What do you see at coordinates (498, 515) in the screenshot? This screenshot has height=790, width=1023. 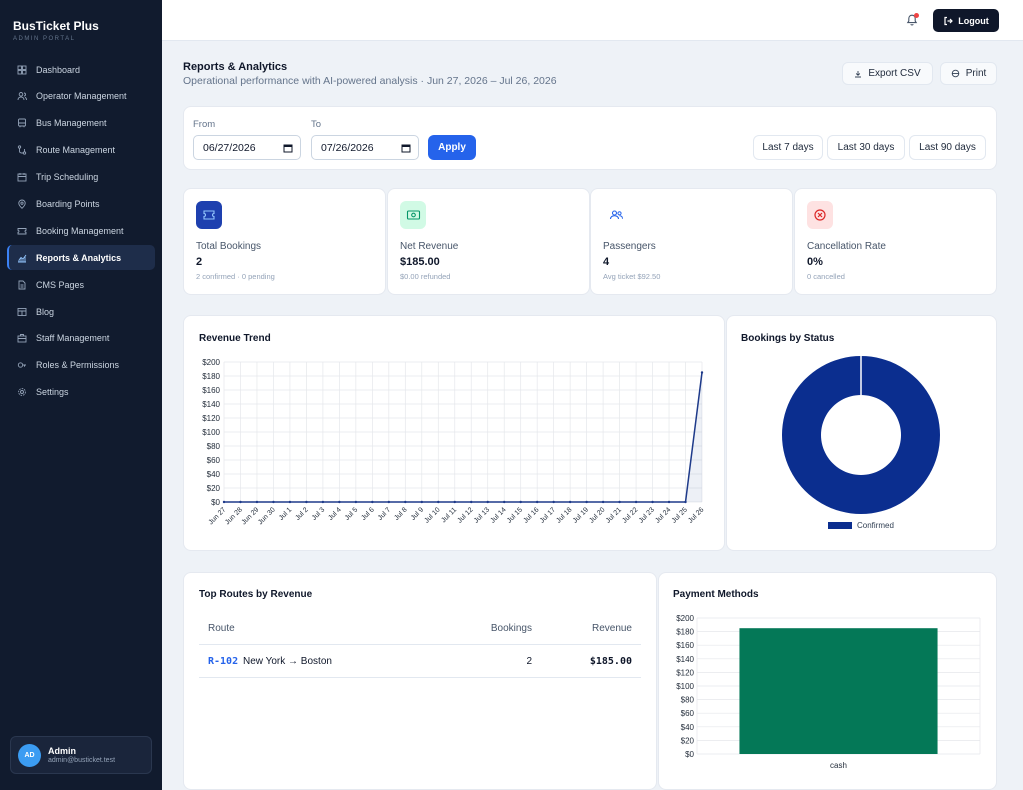 I see `x-tick-label: Jul 14` at bounding box center [498, 515].